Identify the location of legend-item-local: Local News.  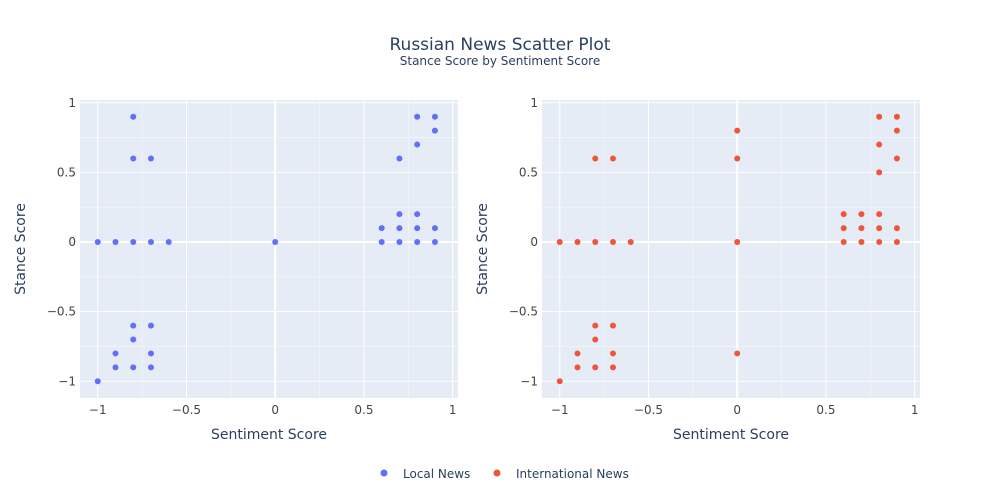
(425, 474).